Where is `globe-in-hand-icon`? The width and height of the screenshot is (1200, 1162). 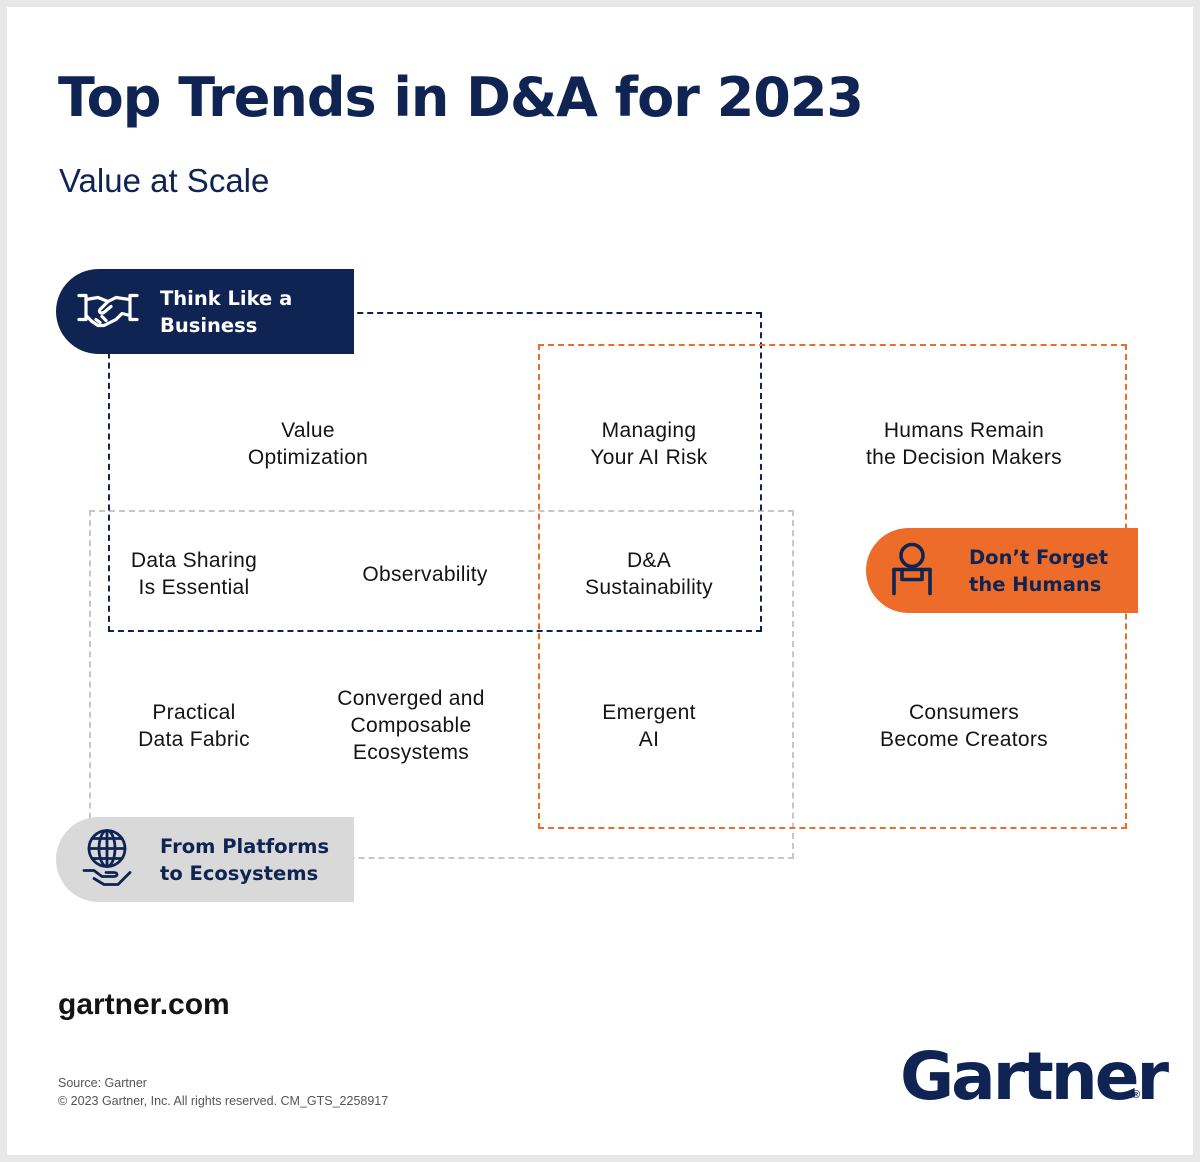
globe-in-hand-icon is located at coordinates (107, 859).